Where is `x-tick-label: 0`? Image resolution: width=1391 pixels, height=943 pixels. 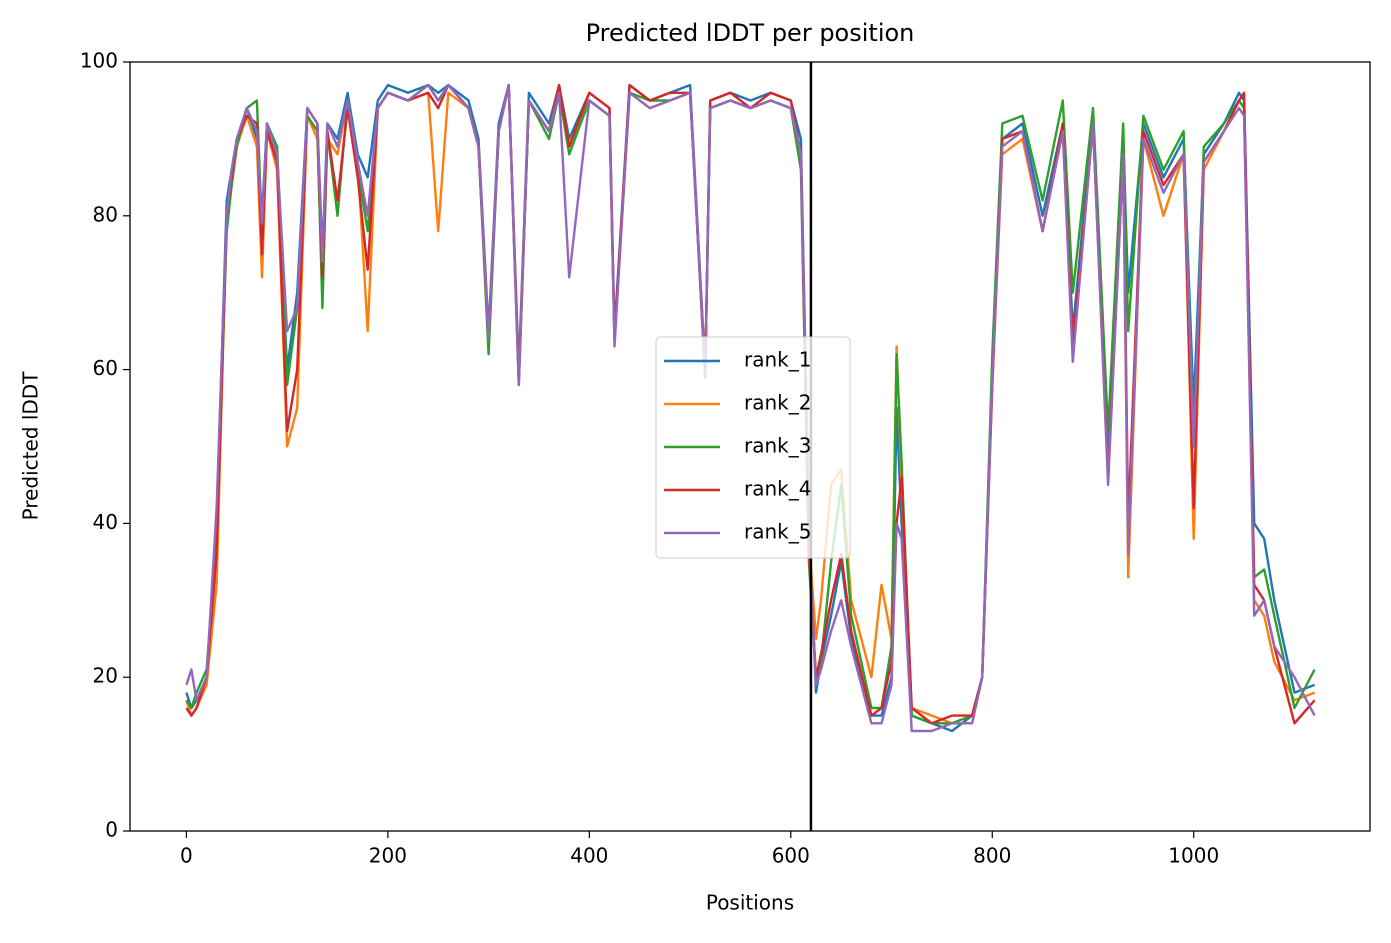 x-tick-label: 0 is located at coordinates (186, 856).